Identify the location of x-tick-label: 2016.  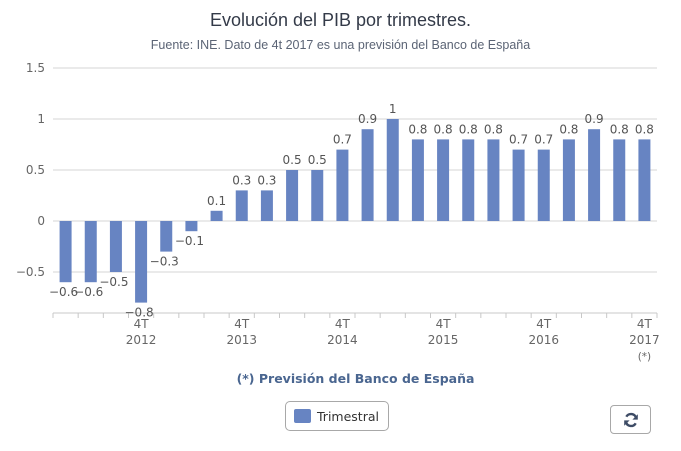
(543, 340).